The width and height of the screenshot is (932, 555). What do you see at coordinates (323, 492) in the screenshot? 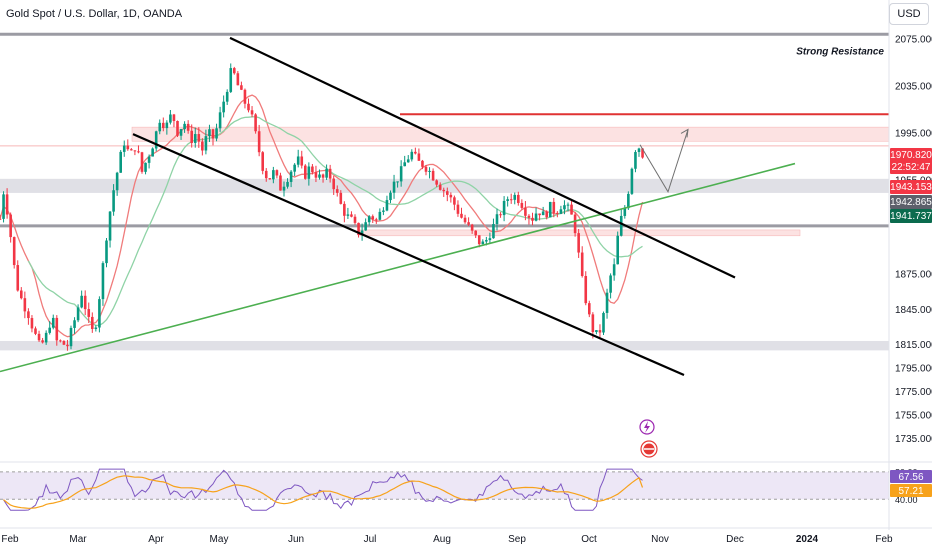
I see `rsi-ma-line` at bounding box center [323, 492].